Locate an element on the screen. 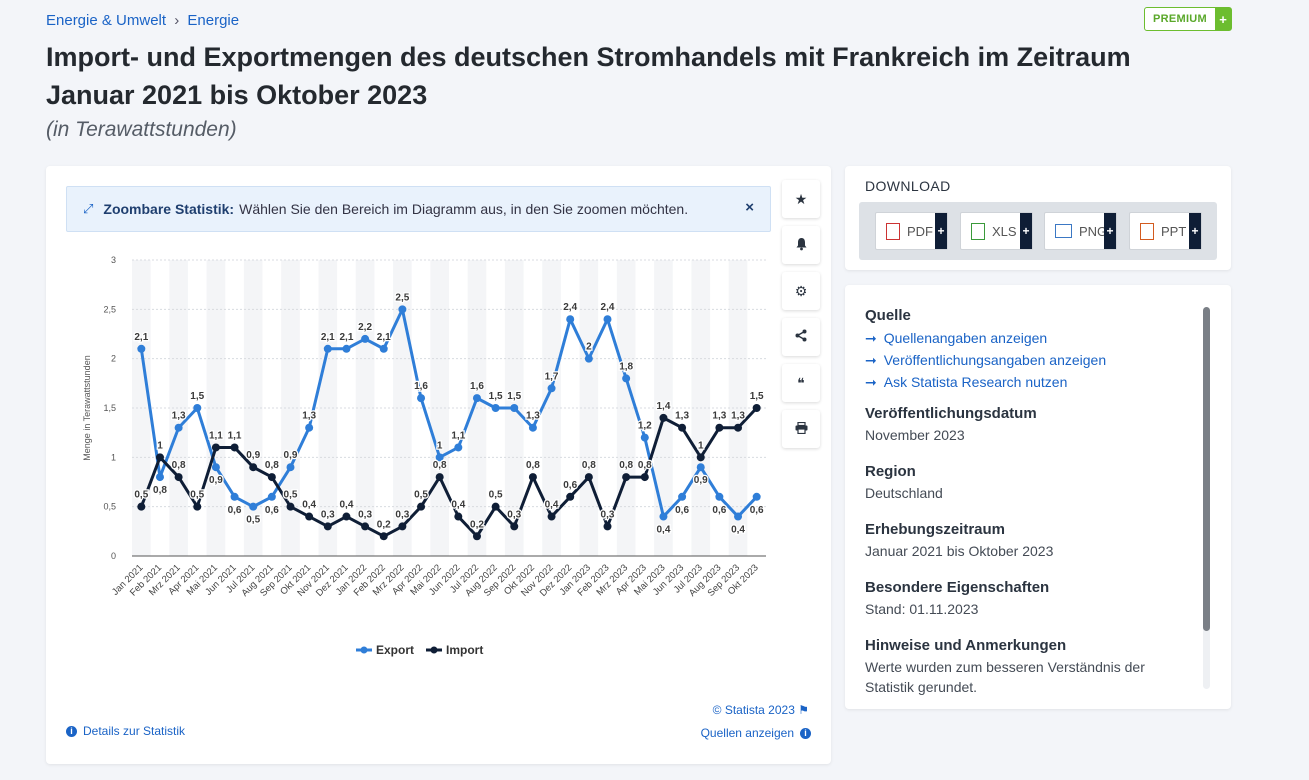 Image resolution: width=1309 pixels, height=780 pixels. favorite-button: ★ is located at coordinates (801, 199).